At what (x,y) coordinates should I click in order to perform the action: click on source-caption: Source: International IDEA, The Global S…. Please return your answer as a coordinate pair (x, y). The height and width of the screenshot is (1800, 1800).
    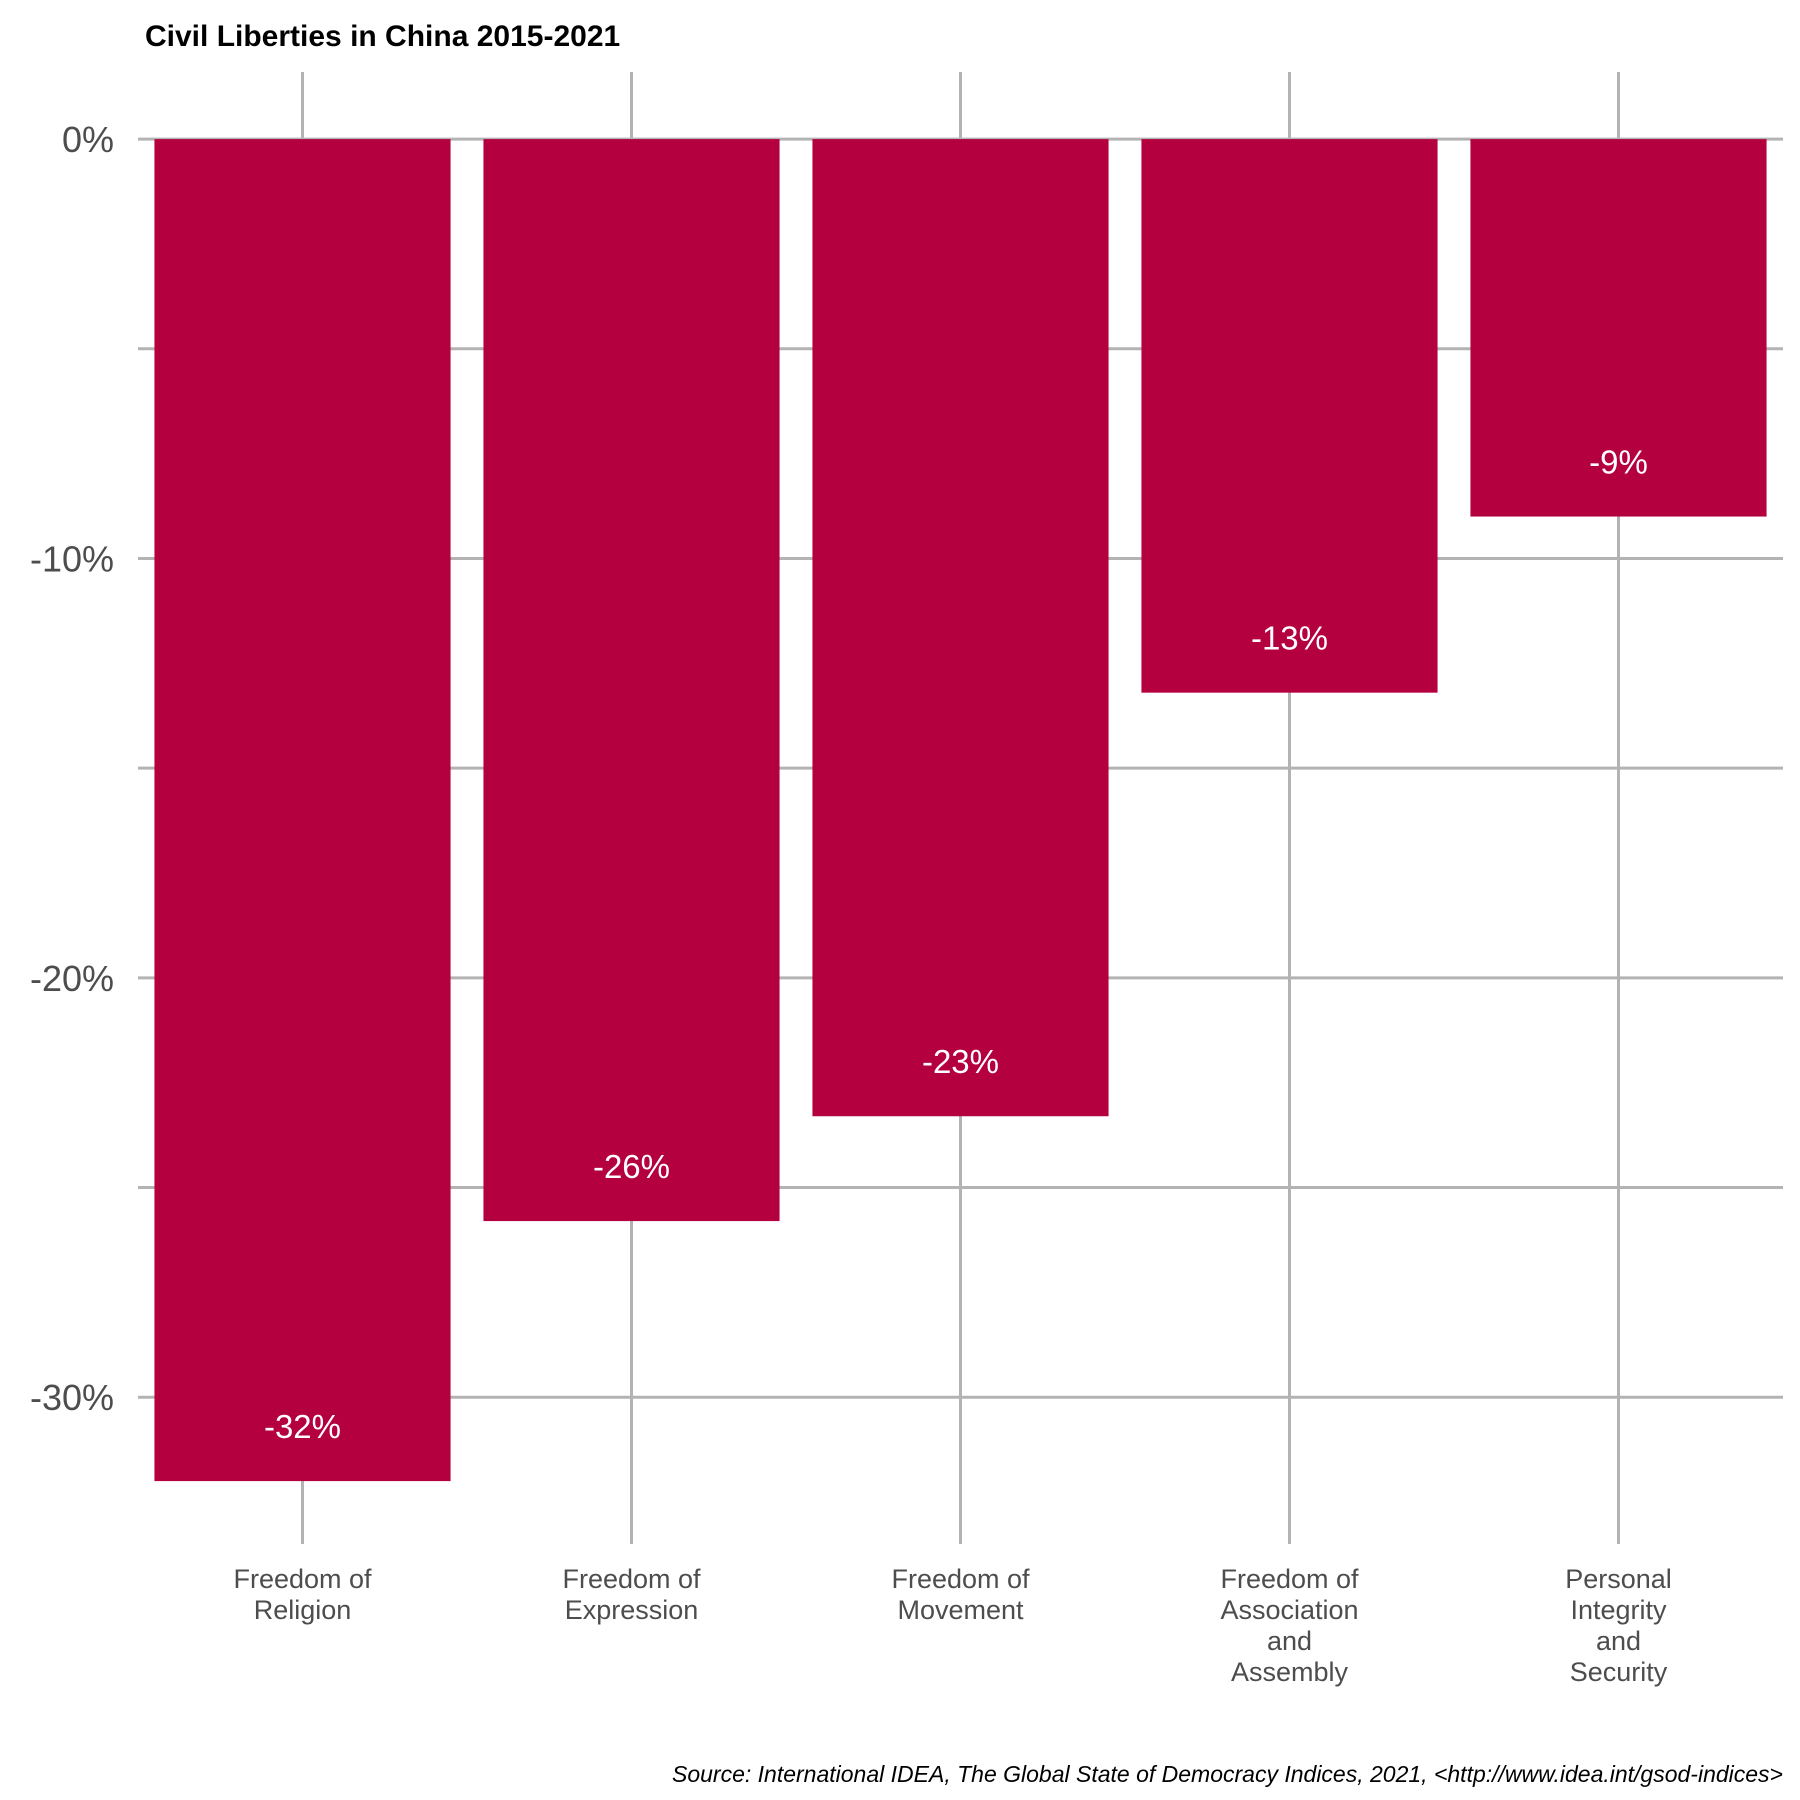
    Looking at the image, I should click on (1227, 1774).